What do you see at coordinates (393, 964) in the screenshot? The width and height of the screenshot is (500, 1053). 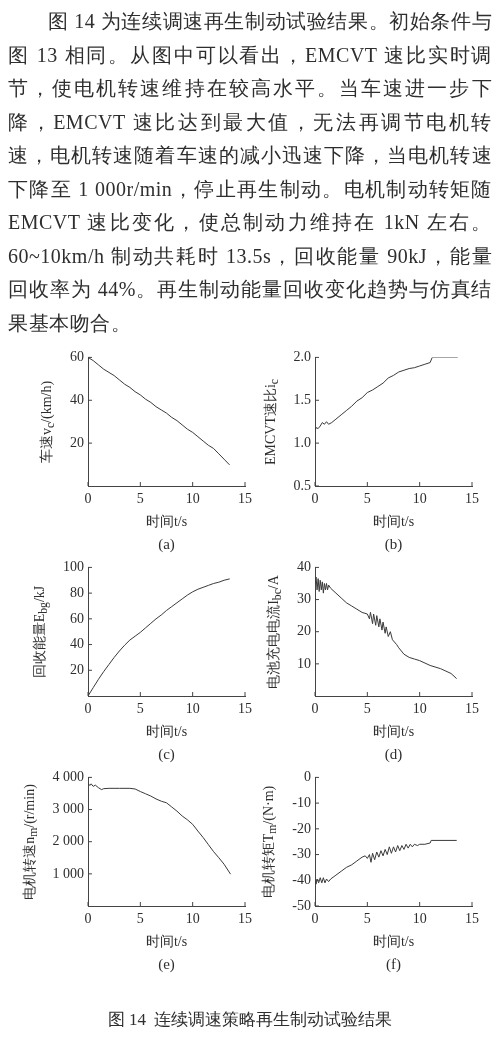 I see `text: (f)` at bounding box center [393, 964].